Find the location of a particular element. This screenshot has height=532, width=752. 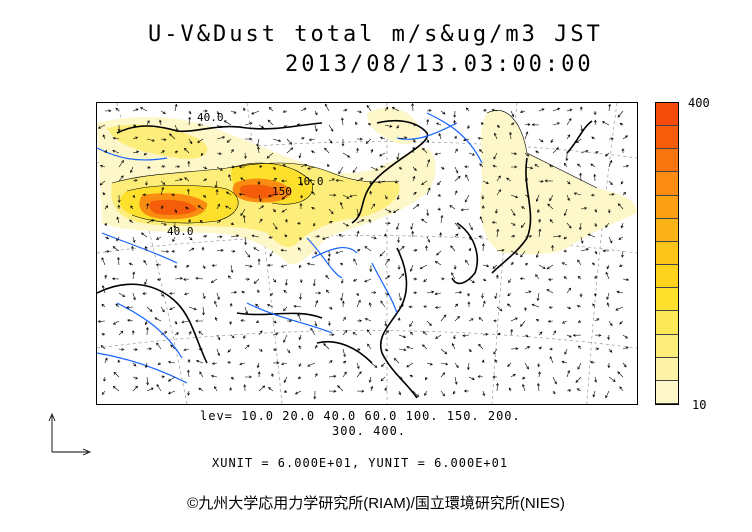

reference-vector-axes is located at coordinates (70, 434).